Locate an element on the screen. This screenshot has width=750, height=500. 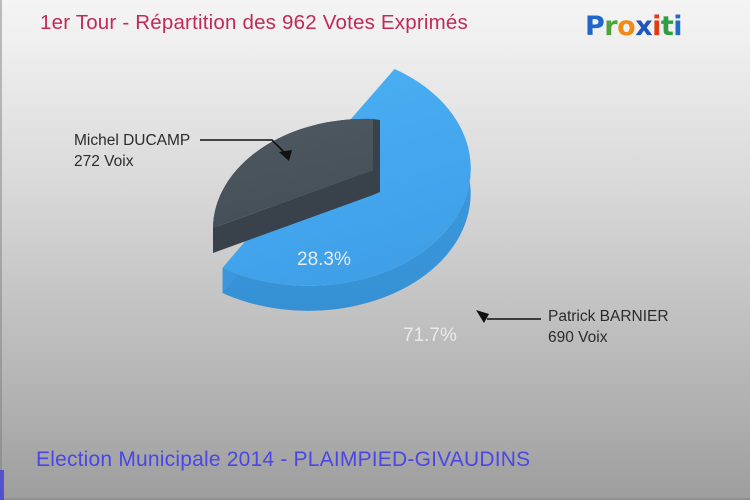
proxiti-logo: Proxiti is located at coordinates (634, 26).